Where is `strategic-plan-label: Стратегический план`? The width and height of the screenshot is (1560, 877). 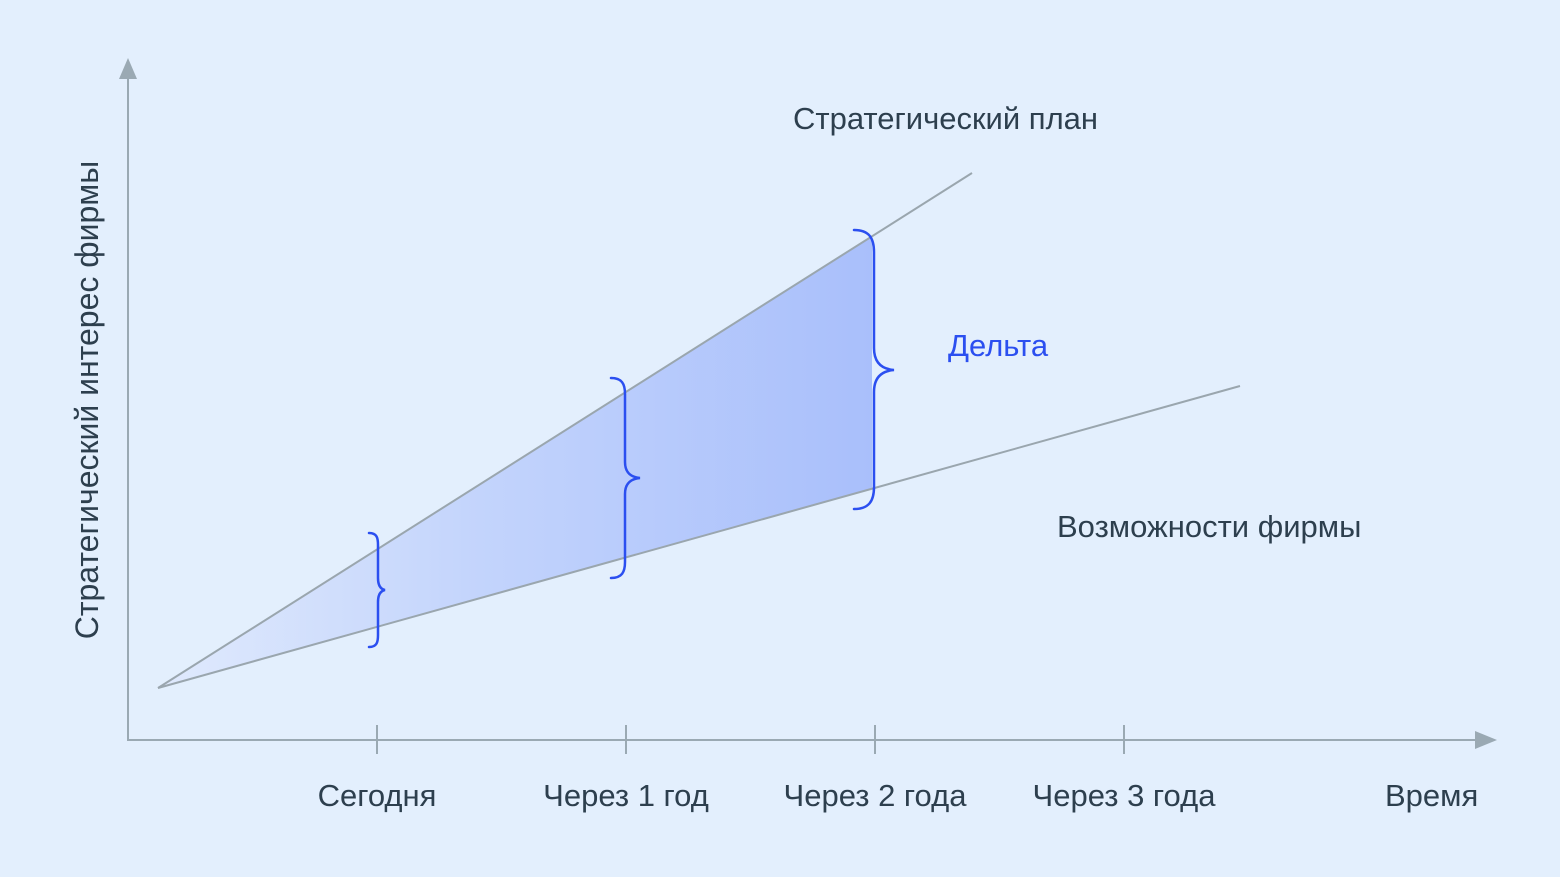
strategic-plan-label: Стратегический план is located at coordinates (946, 118).